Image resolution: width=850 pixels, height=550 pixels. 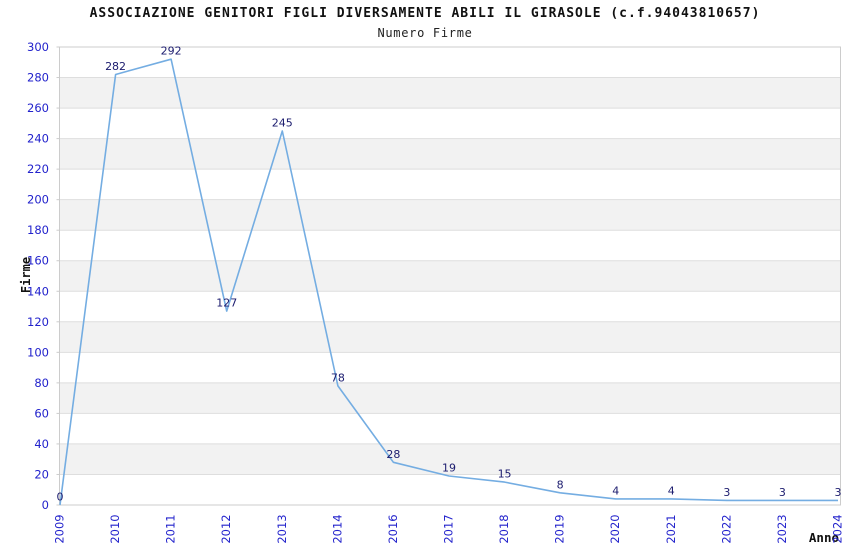 I want to click on x-axis-title: Anno, so click(x=823, y=537).